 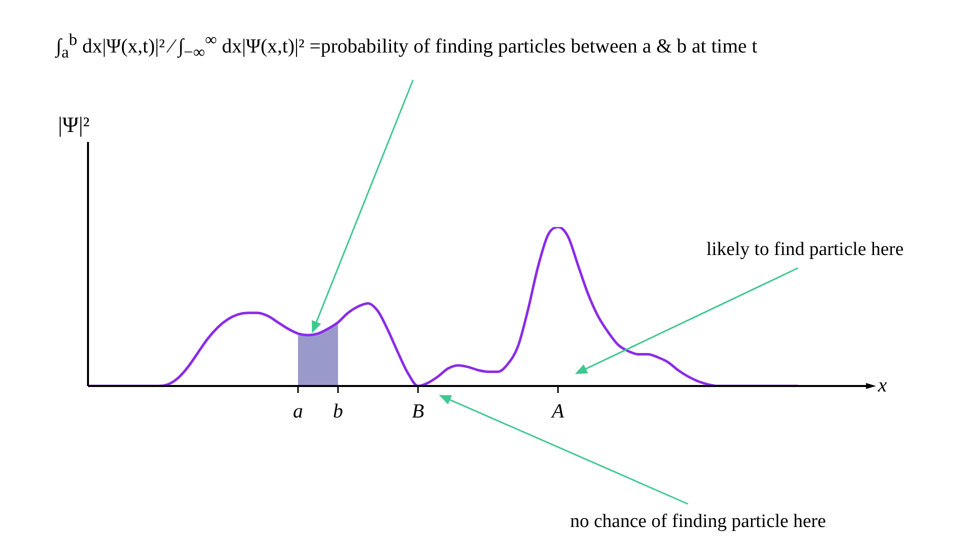 What do you see at coordinates (882, 385) in the screenshot?
I see `x-axis-title: x` at bounding box center [882, 385].